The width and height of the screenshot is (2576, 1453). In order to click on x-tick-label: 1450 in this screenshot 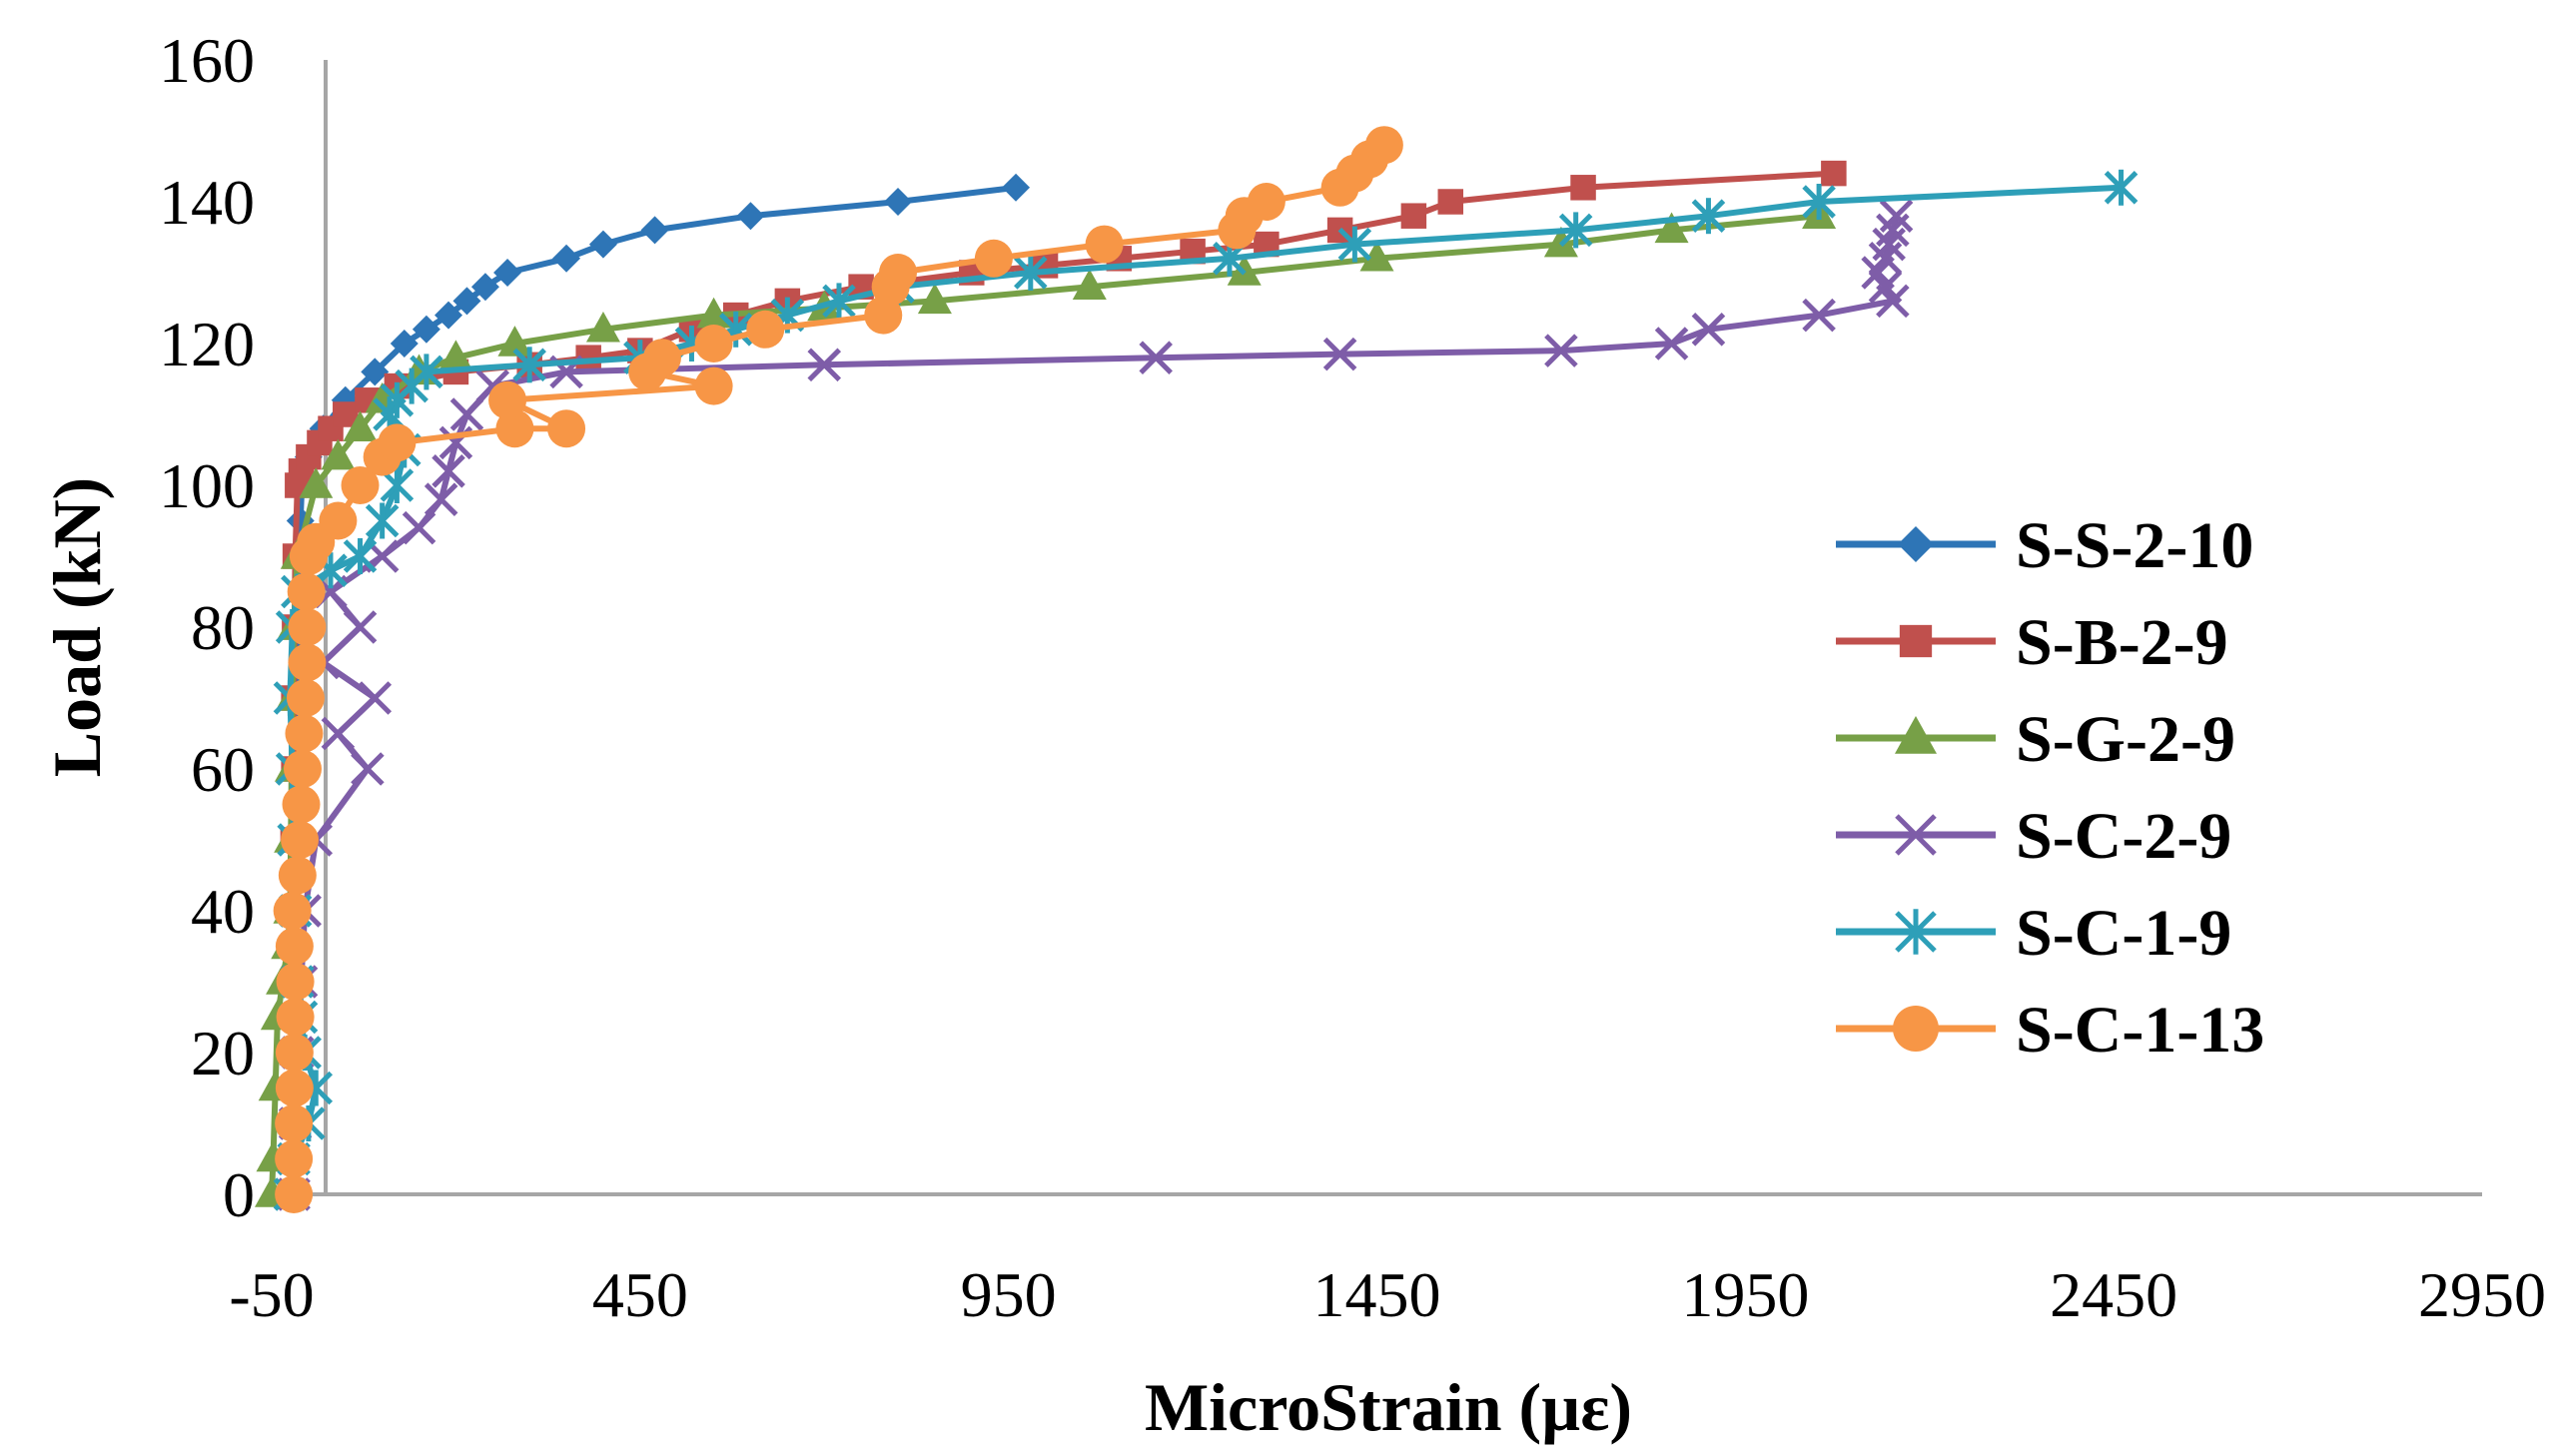, I will do `click(1377, 1294)`.